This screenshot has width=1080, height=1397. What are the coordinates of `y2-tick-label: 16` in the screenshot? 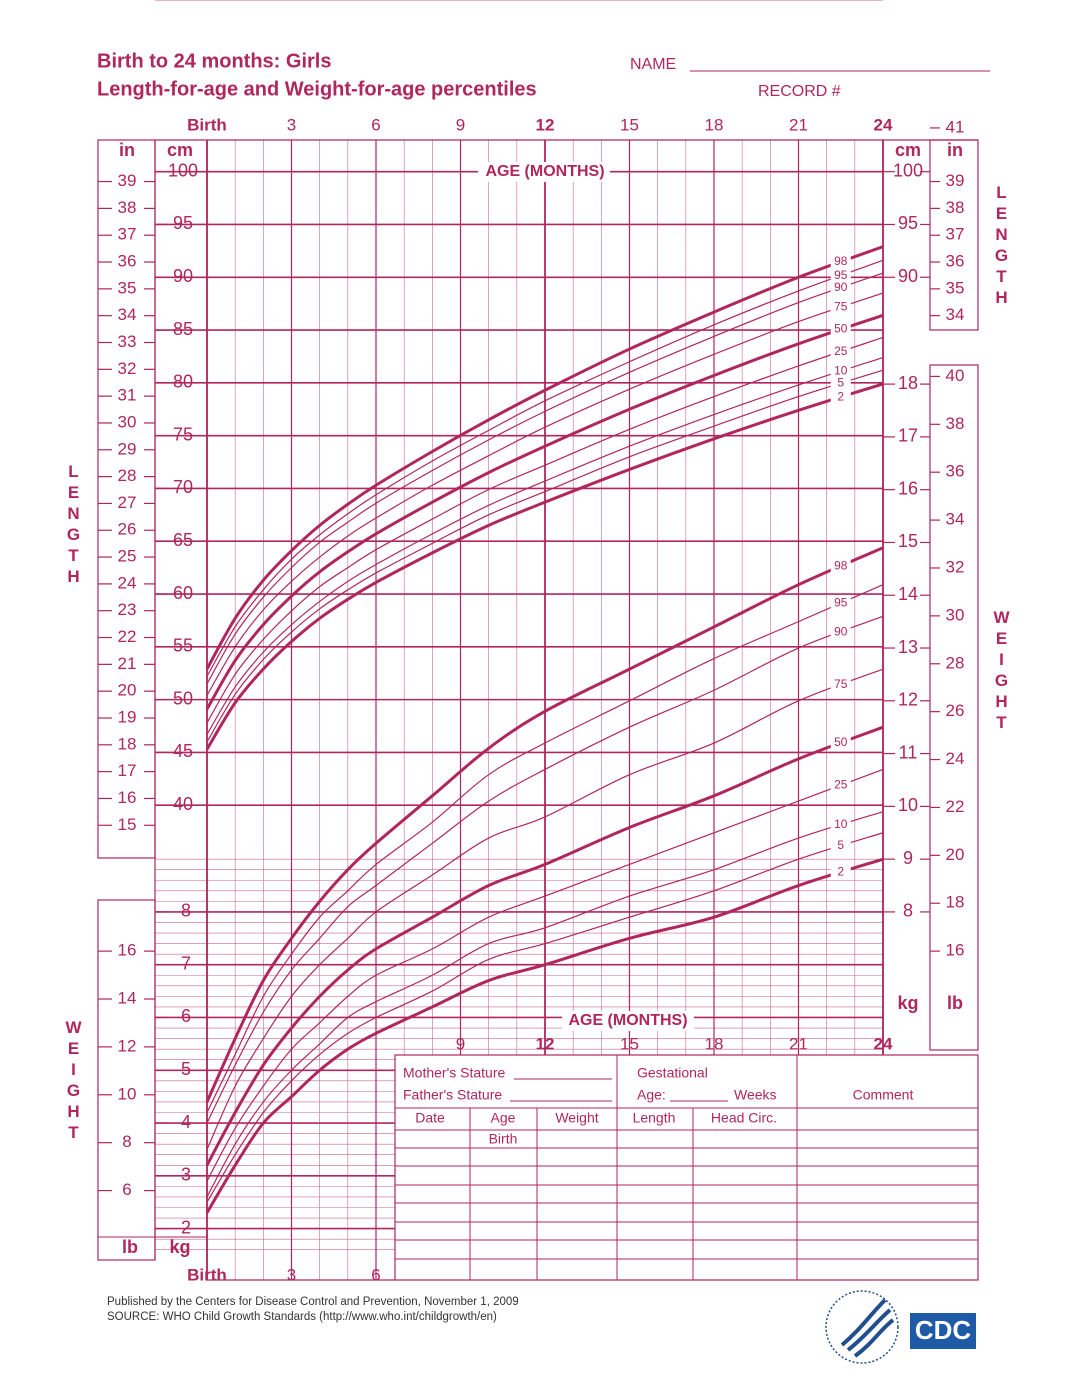 It's located at (127, 797).